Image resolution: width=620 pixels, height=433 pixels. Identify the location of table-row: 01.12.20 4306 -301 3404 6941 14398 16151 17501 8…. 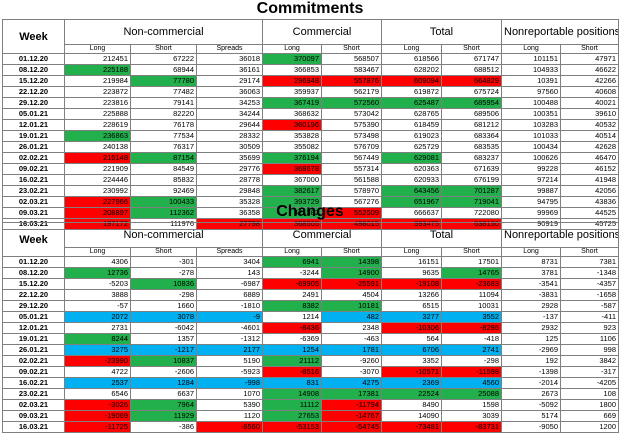
(310, 262).